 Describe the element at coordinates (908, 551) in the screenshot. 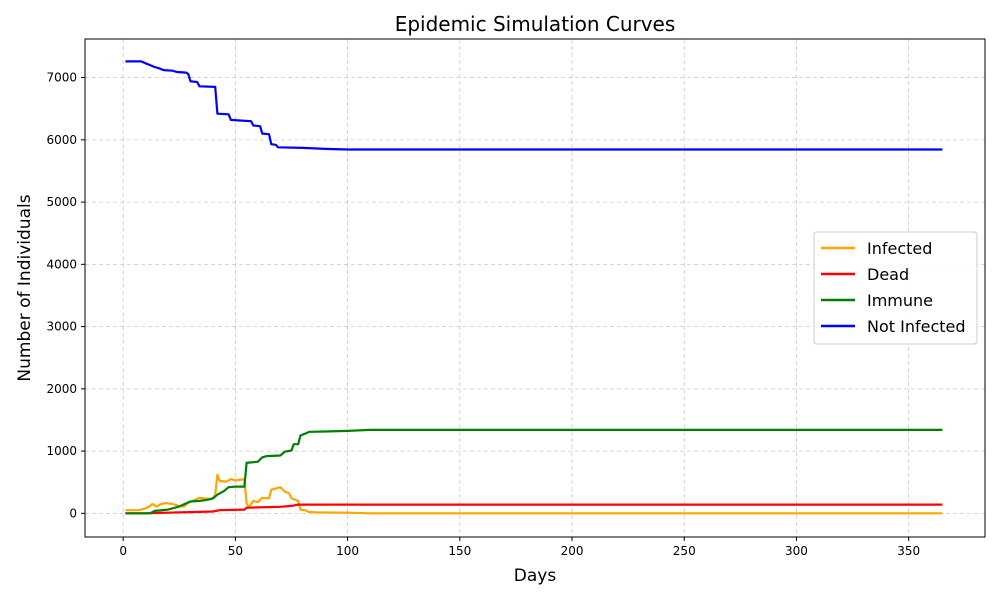

I see `x-tick-label: 350` at that location.